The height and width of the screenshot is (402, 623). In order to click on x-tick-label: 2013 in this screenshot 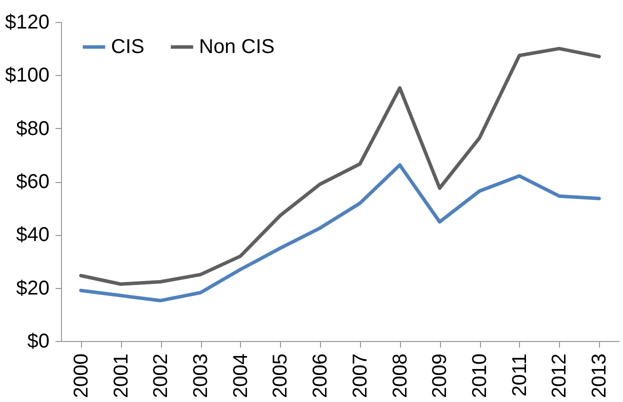, I will do `click(599, 376)`.